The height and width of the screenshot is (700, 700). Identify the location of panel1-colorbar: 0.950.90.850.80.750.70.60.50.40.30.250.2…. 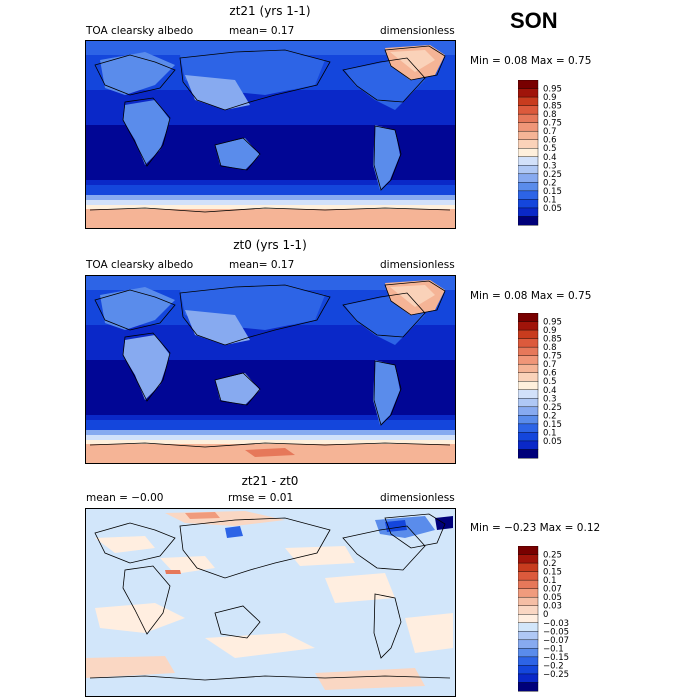
(540, 153).